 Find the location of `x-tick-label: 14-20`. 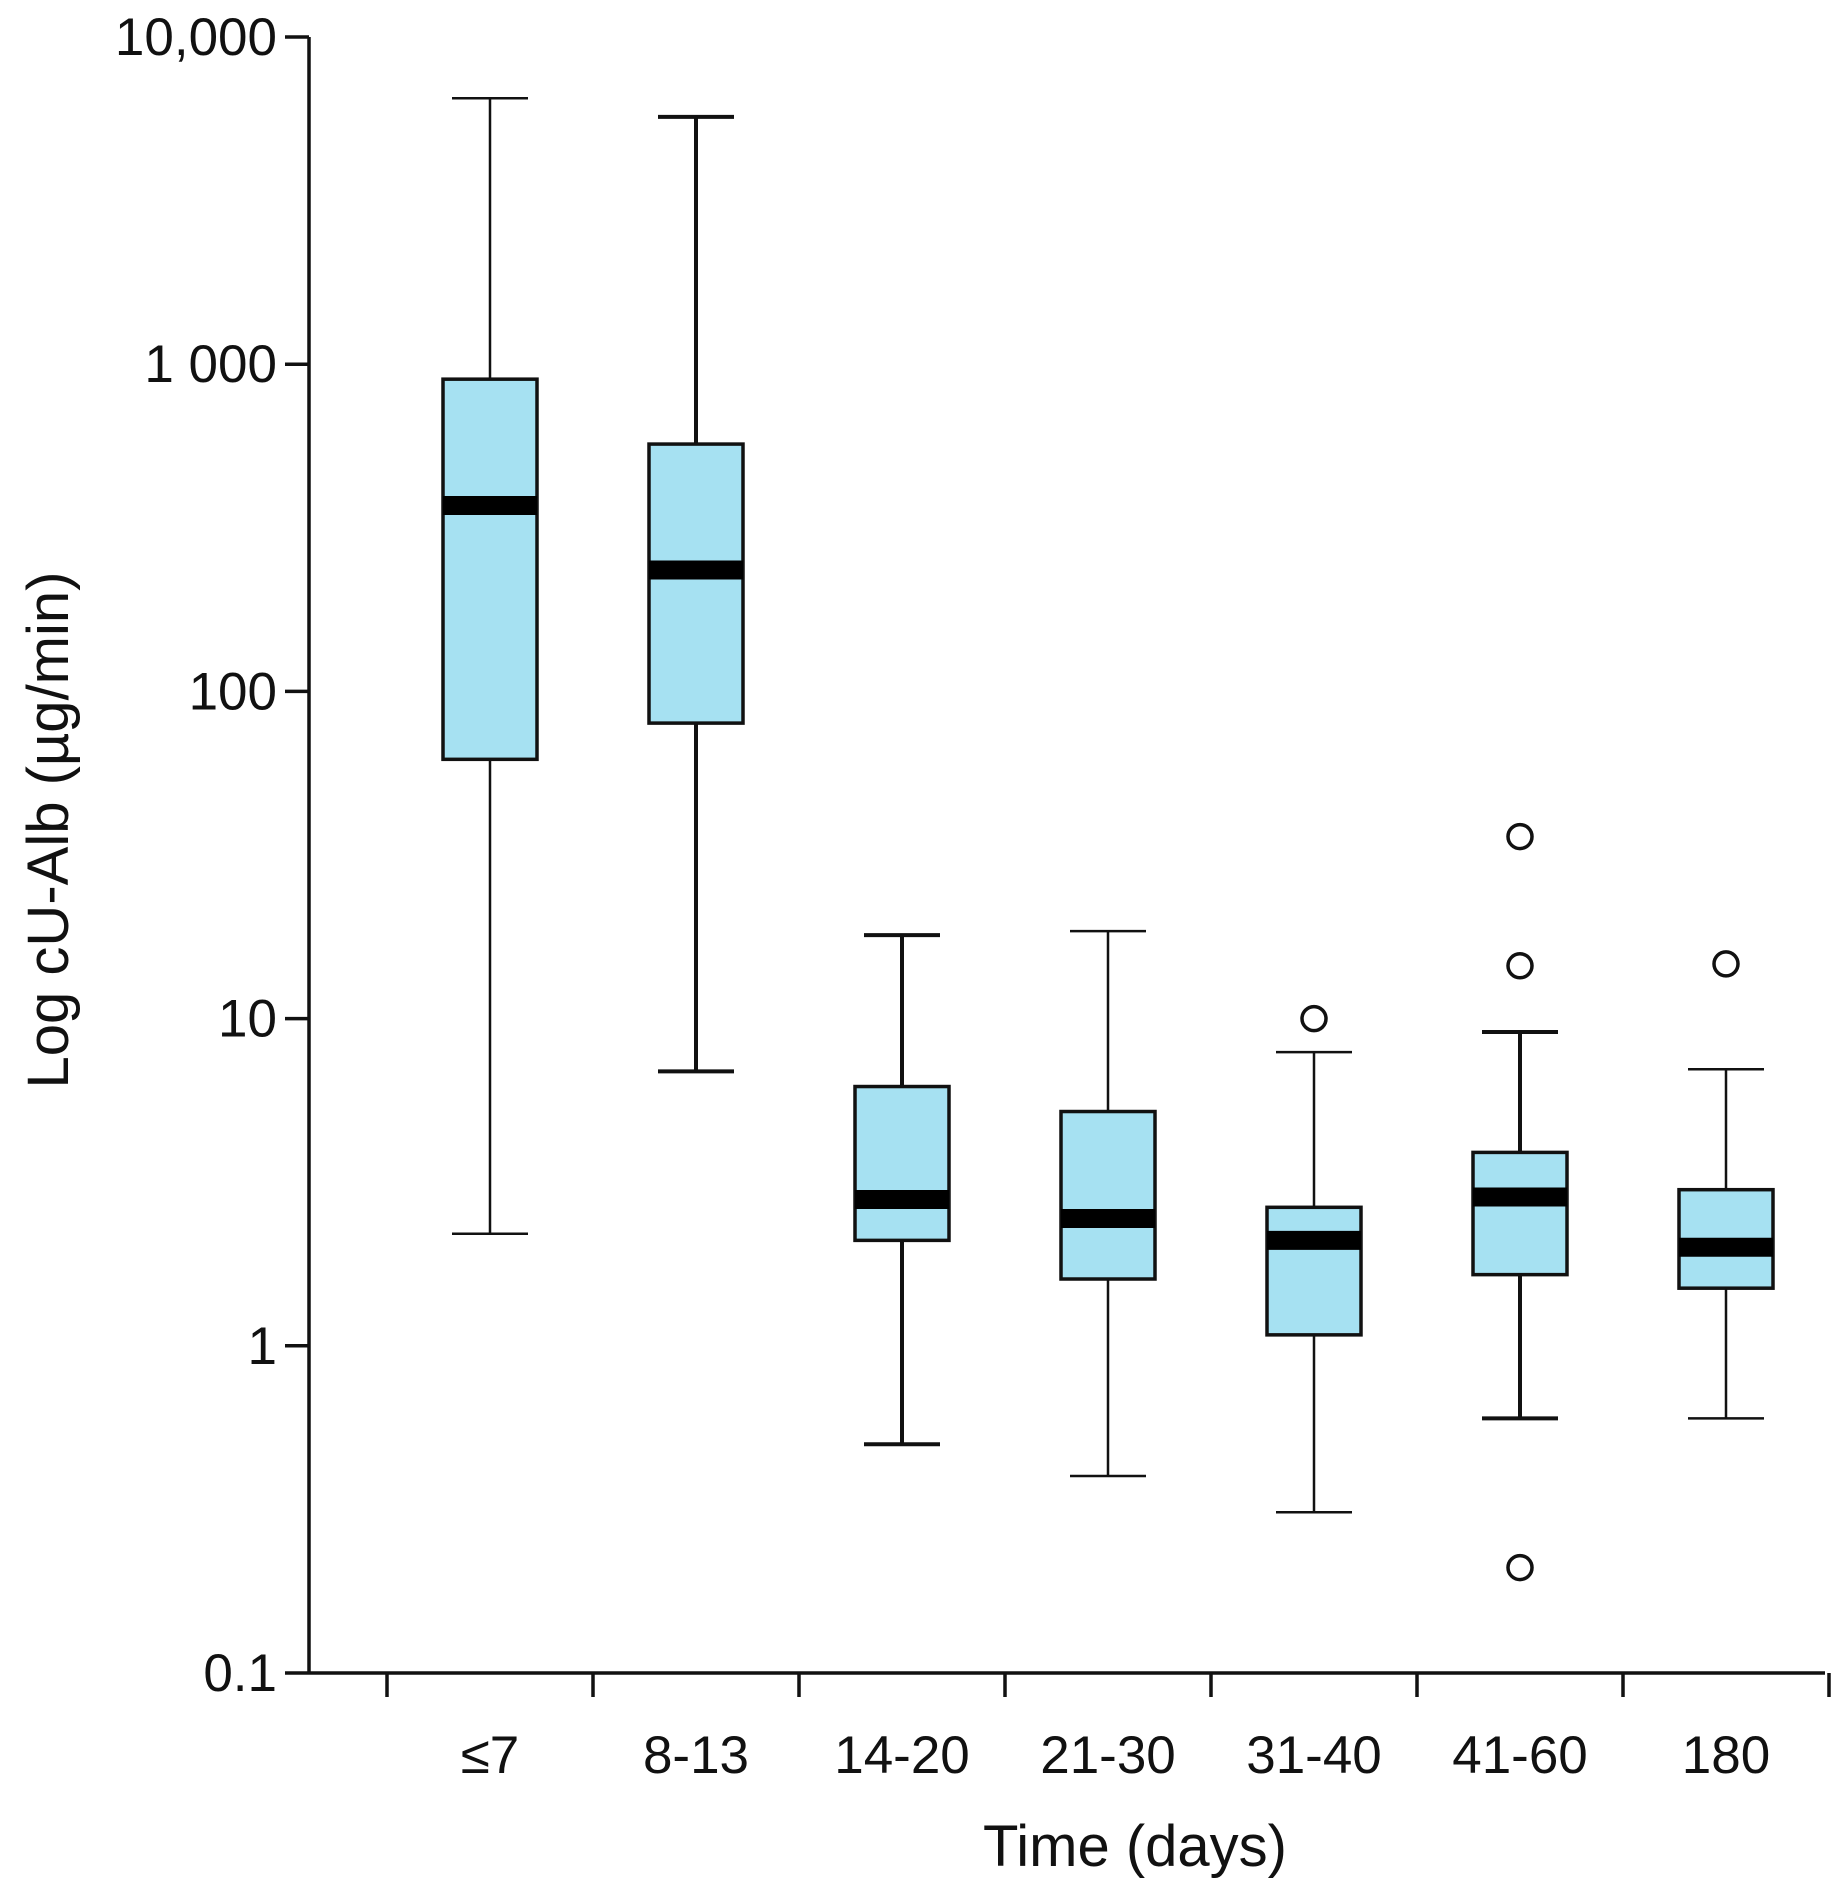

x-tick-label: 14-20 is located at coordinates (902, 1755).